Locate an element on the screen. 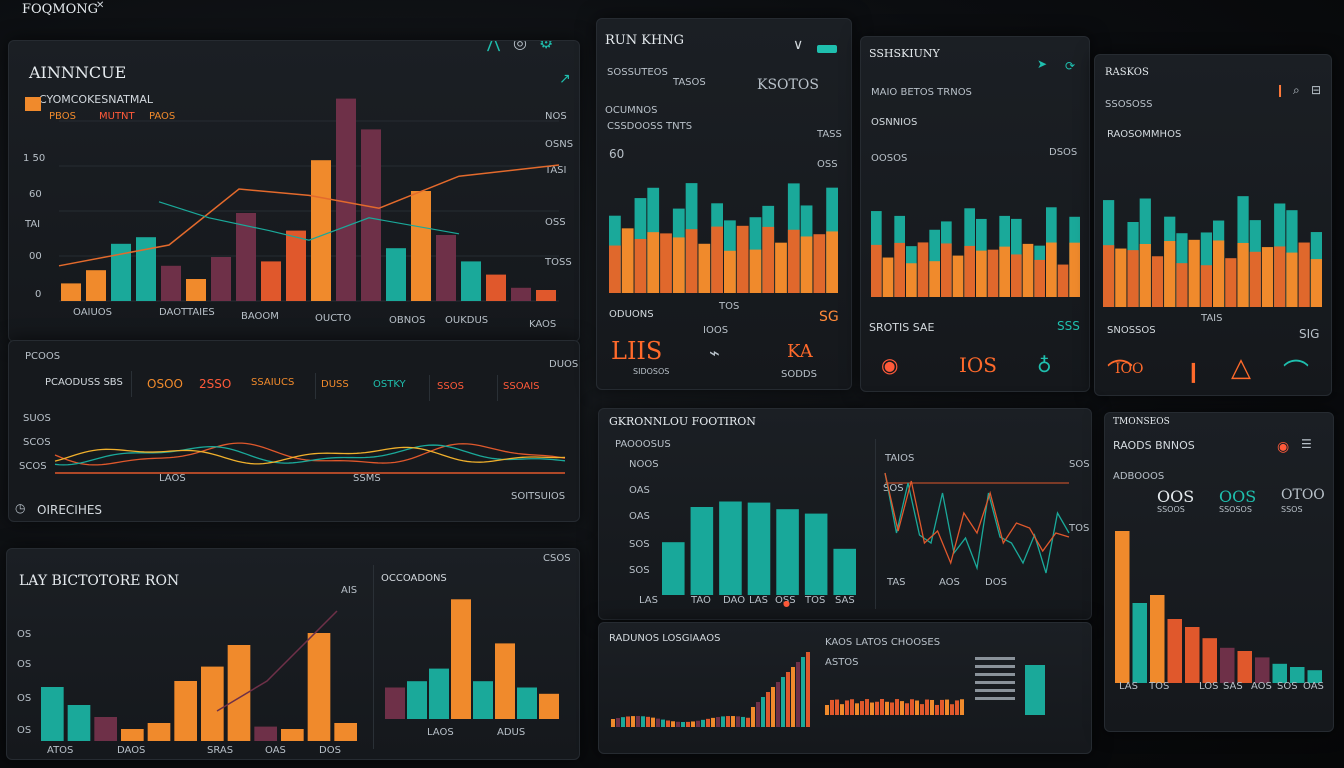  trend-x-label-2: DAOS is located at coordinates (131, 750).